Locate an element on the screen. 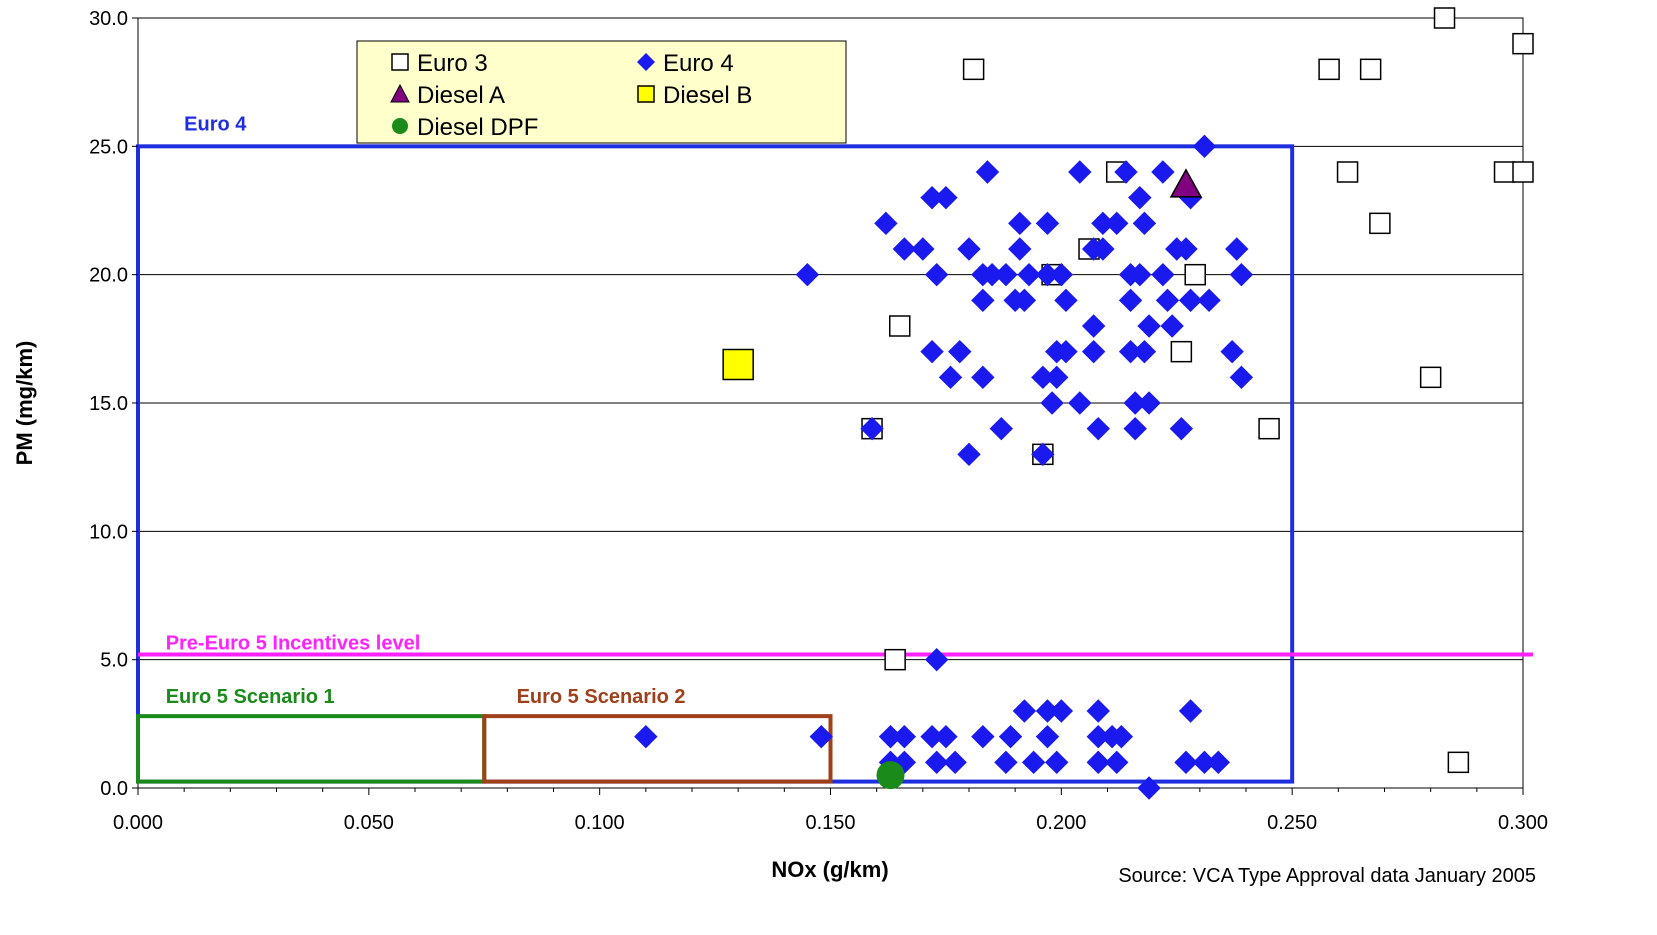 The width and height of the screenshot is (1657, 935). y-axis-title: PM (mg/km) is located at coordinates (24, 403).